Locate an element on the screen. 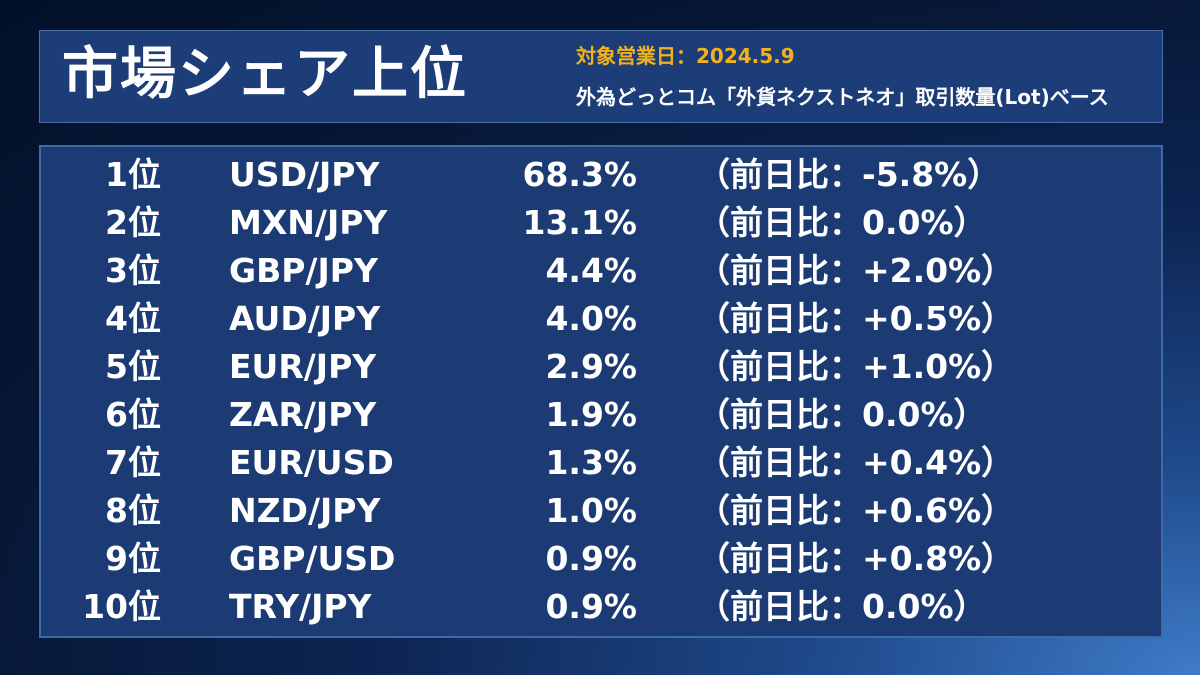 This screenshot has width=1200, height=675. data-basis-subtitle: 外為どっとコム「外貨ネクストネオ」取引数量(Lot)ベース is located at coordinates (842, 97).